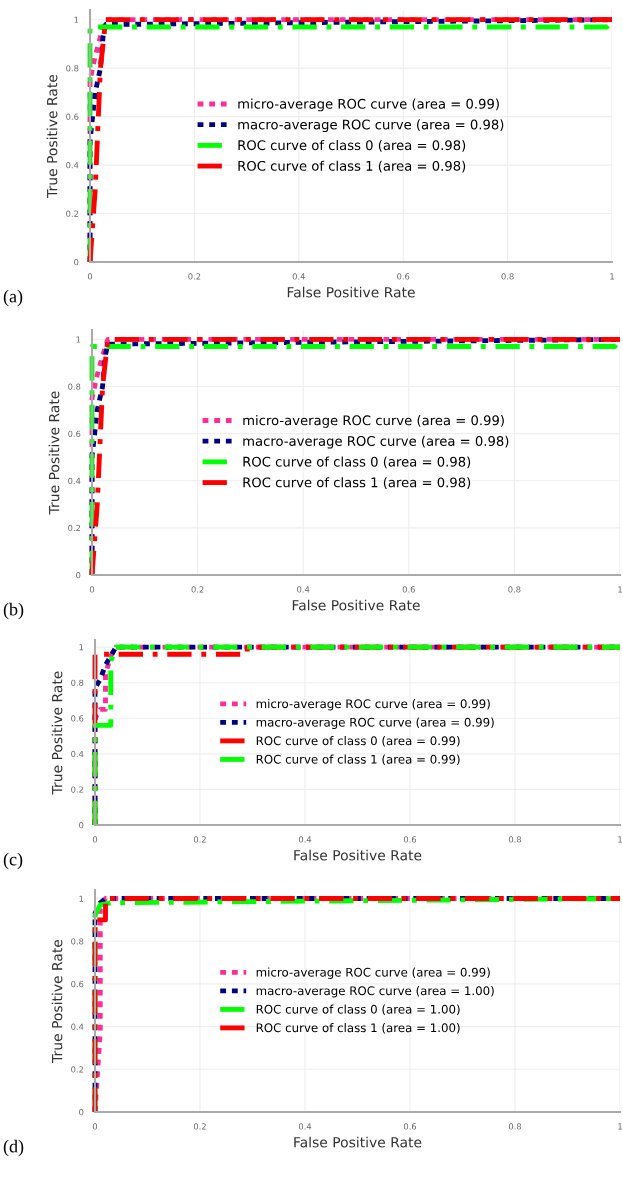 The width and height of the screenshot is (623, 1180). What do you see at coordinates (358, 760) in the screenshot?
I see `legend-label: ROC curve of class 1 (area = 0.99)` at bounding box center [358, 760].